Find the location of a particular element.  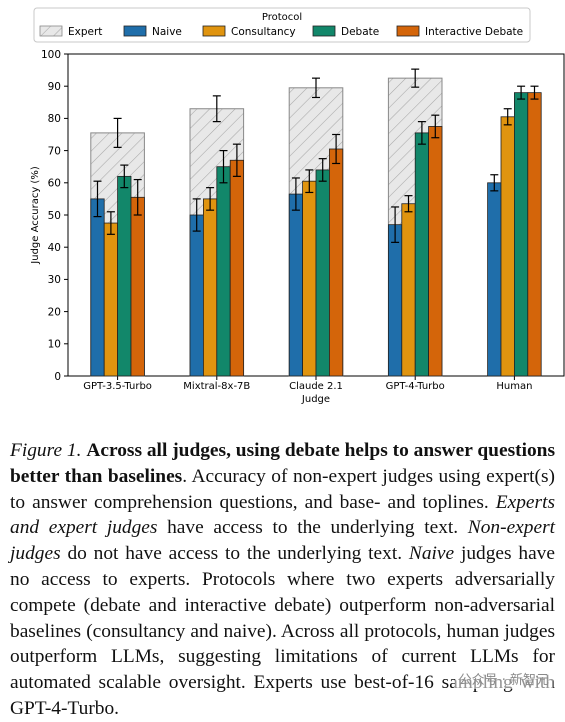

y-tick-label: 50 is located at coordinates (54, 216).